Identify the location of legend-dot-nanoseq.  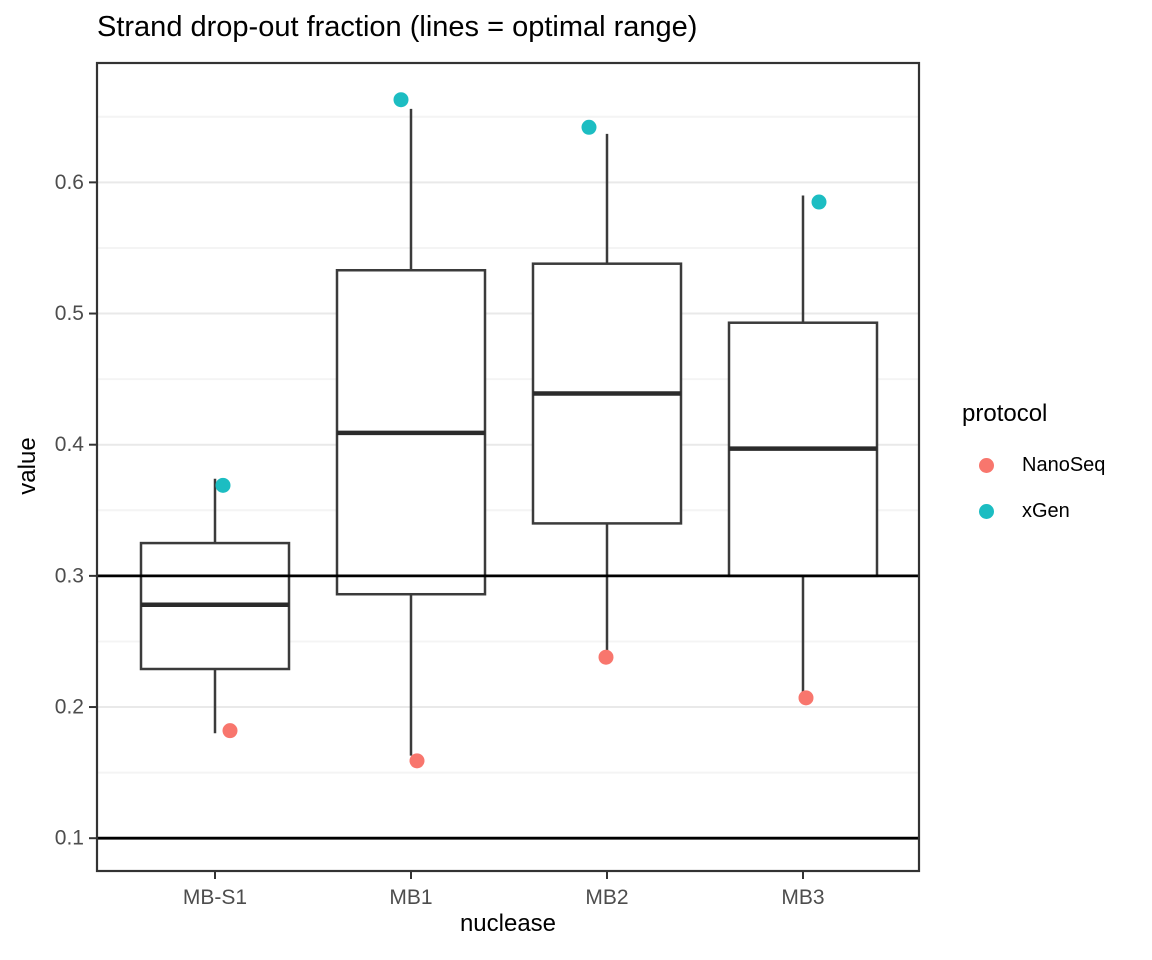
(986, 465).